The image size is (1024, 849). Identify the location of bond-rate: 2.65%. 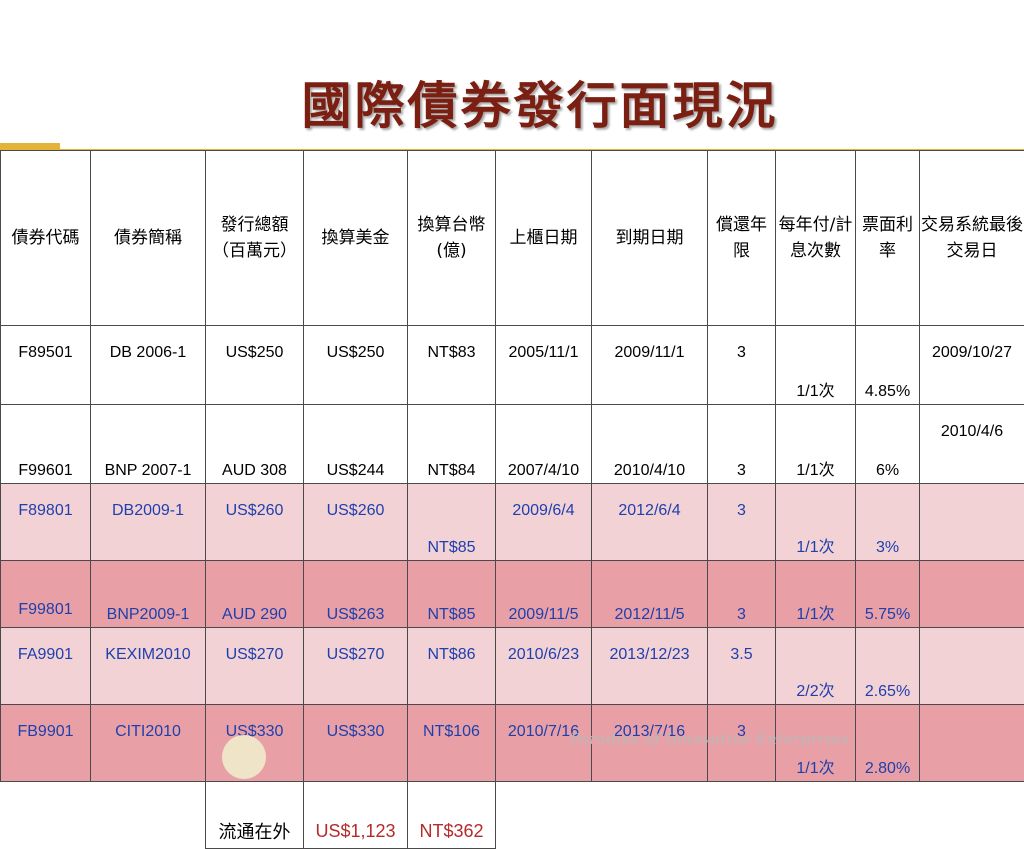
(888, 666).